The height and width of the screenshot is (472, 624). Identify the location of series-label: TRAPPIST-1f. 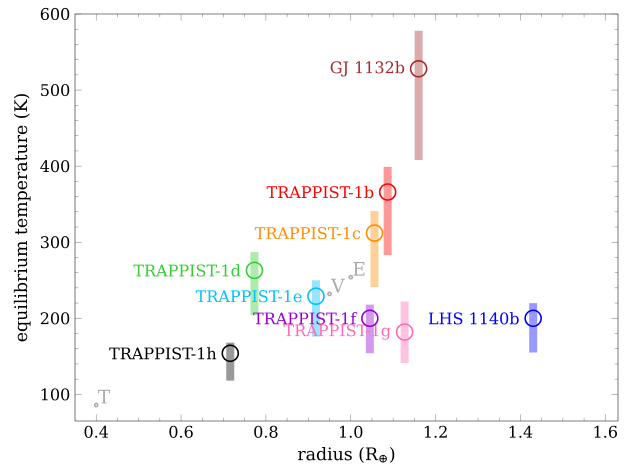
(305, 318).